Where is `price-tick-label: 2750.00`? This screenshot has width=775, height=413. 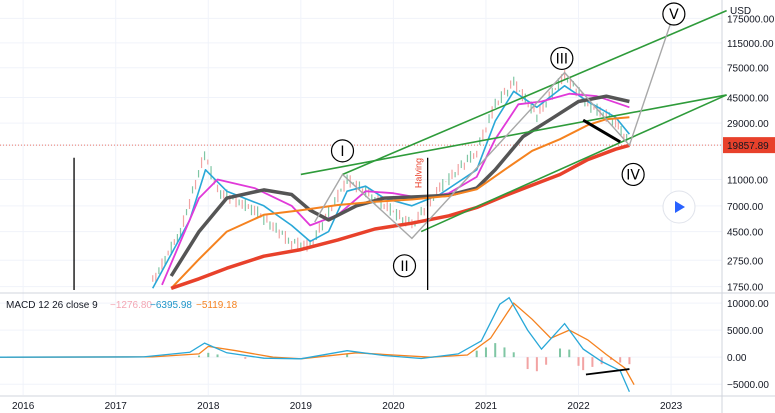
price-tick-label: 2750.00 is located at coordinates (745, 261).